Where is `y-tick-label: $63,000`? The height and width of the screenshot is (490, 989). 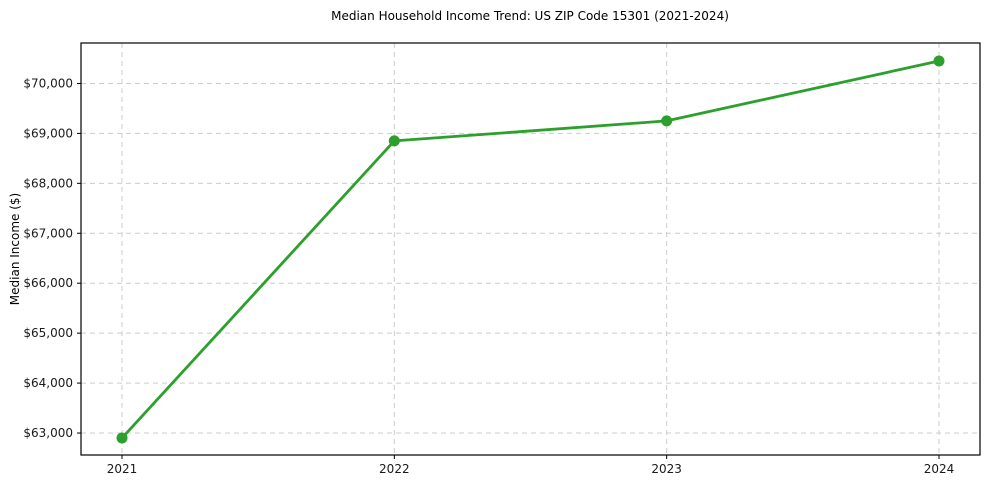
y-tick-label: $63,000 is located at coordinates (48, 433).